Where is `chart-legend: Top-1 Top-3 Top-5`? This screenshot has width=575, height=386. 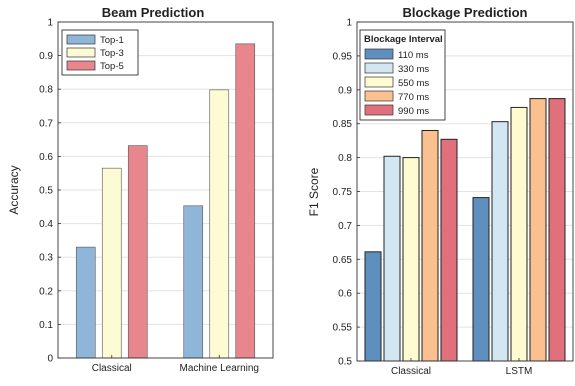 chart-legend: Top-1 Top-3 Top-5 is located at coordinates (100, 52).